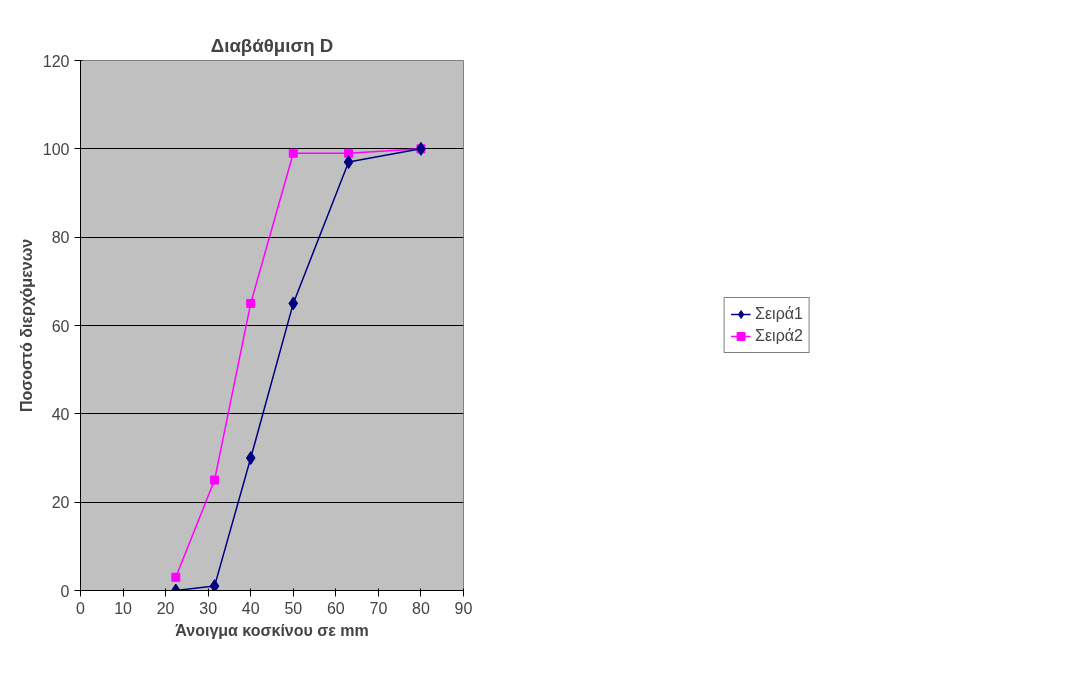 Image resolution: width=1085 pixels, height=679 pixels. I want to click on legend-label: Σειρά1, so click(779, 314).